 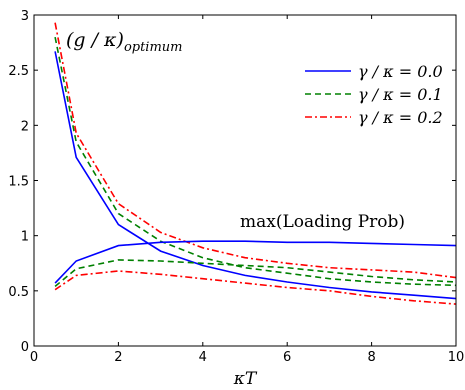 What do you see at coordinates (400, 117) in the screenshot?
I see `legend-label-2: γ / κ = 0.2` at bounding box center [400, 117].